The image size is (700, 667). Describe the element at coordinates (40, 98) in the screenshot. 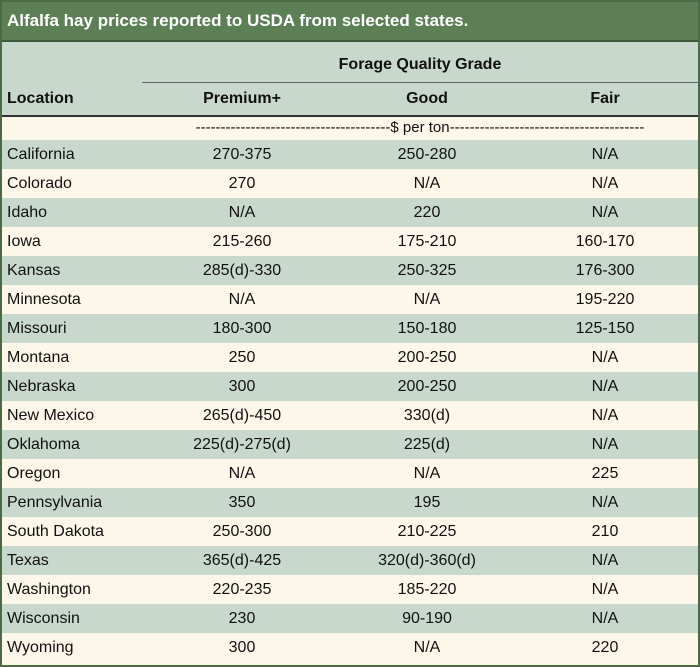

I see `column-header-location: Location` at that location.